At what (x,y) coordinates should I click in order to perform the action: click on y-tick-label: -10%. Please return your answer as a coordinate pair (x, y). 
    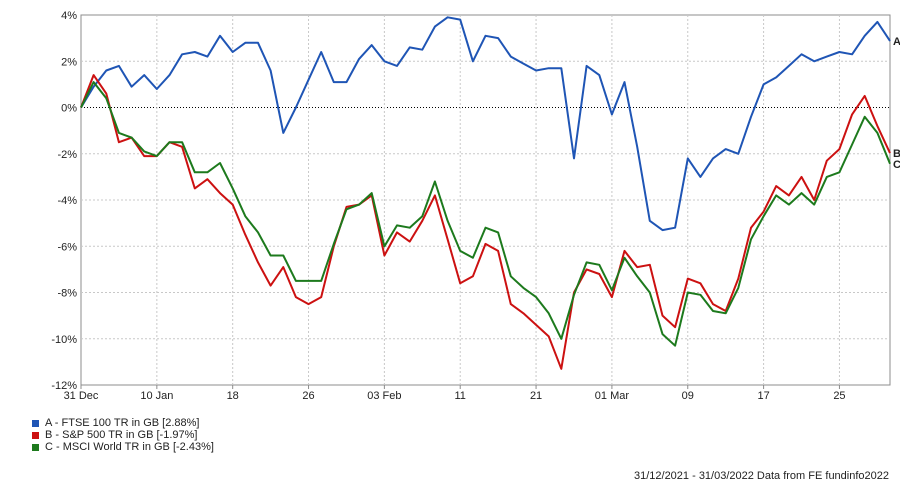
    Looking at the image, I should click on (64, 340).